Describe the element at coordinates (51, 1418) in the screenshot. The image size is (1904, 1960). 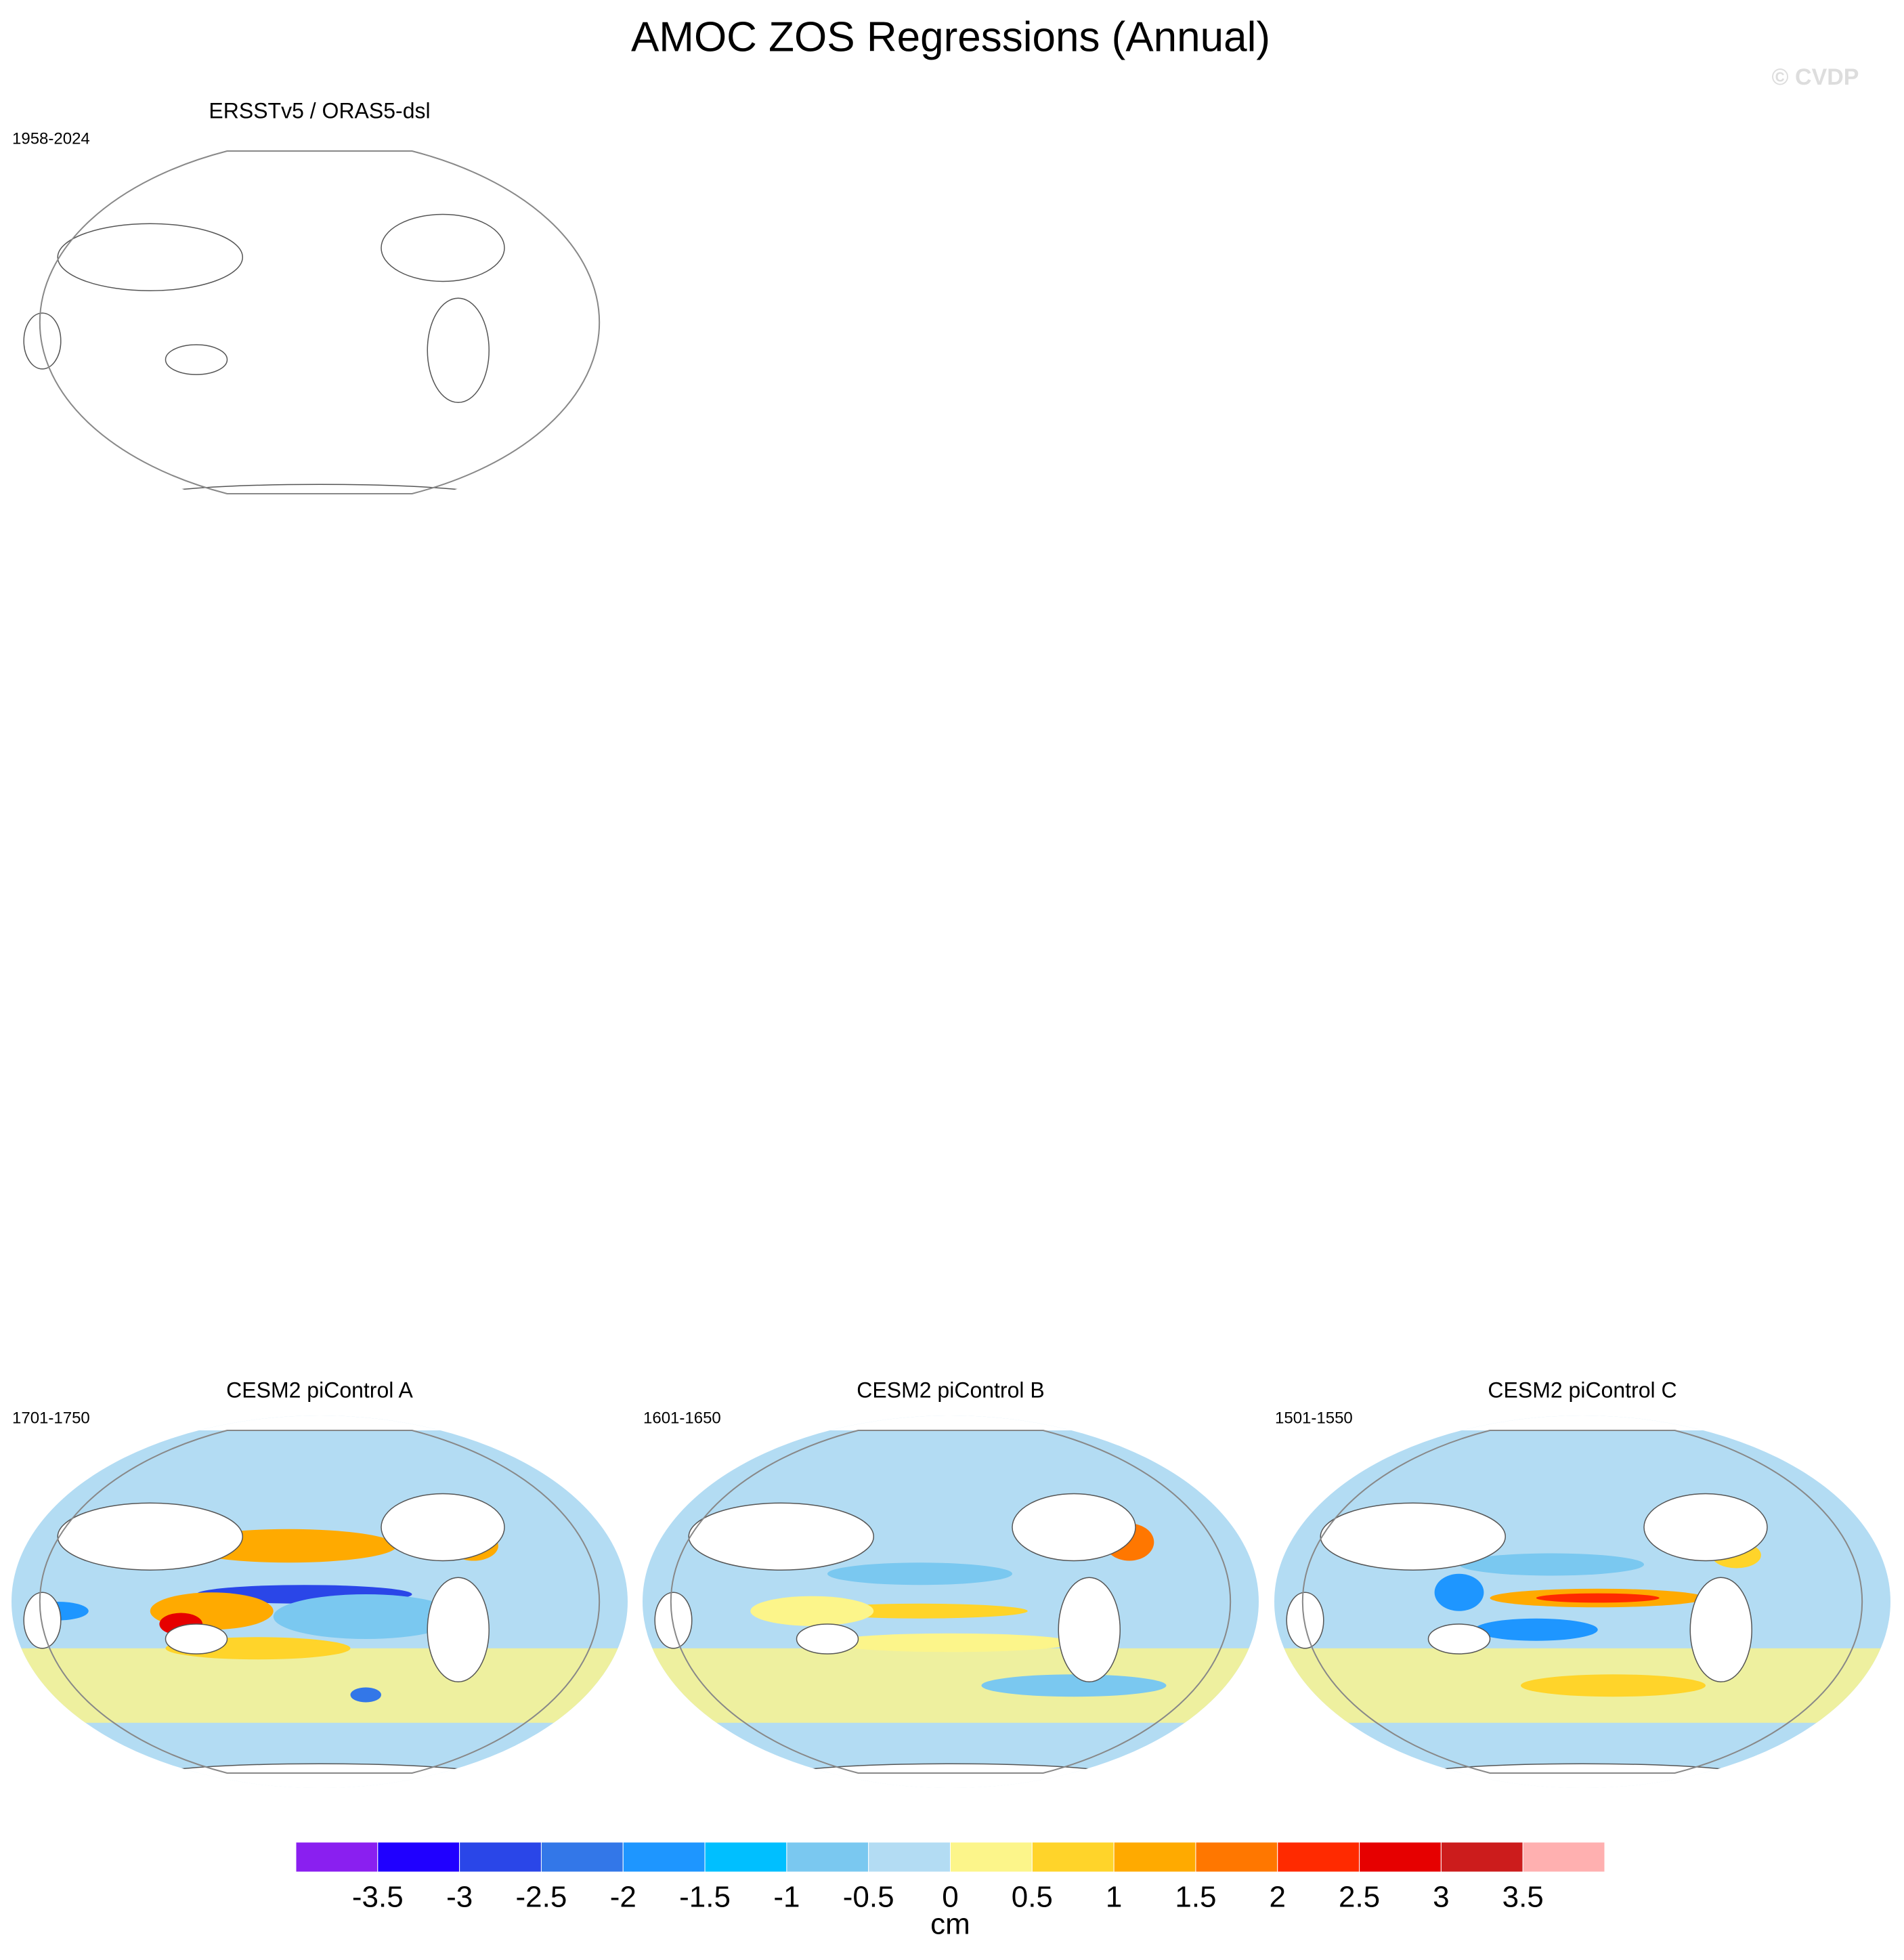
I see `panel-period: 1701-1750` at that location.